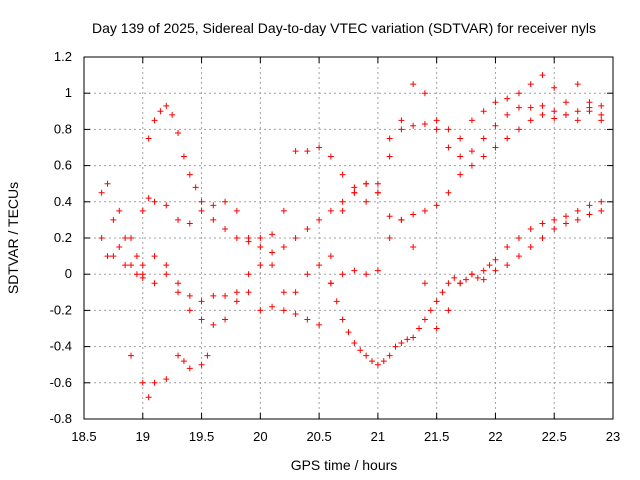 This screenshot has height=480, width=640. I want to click on y-tick-label: 0, so click(68, 273).